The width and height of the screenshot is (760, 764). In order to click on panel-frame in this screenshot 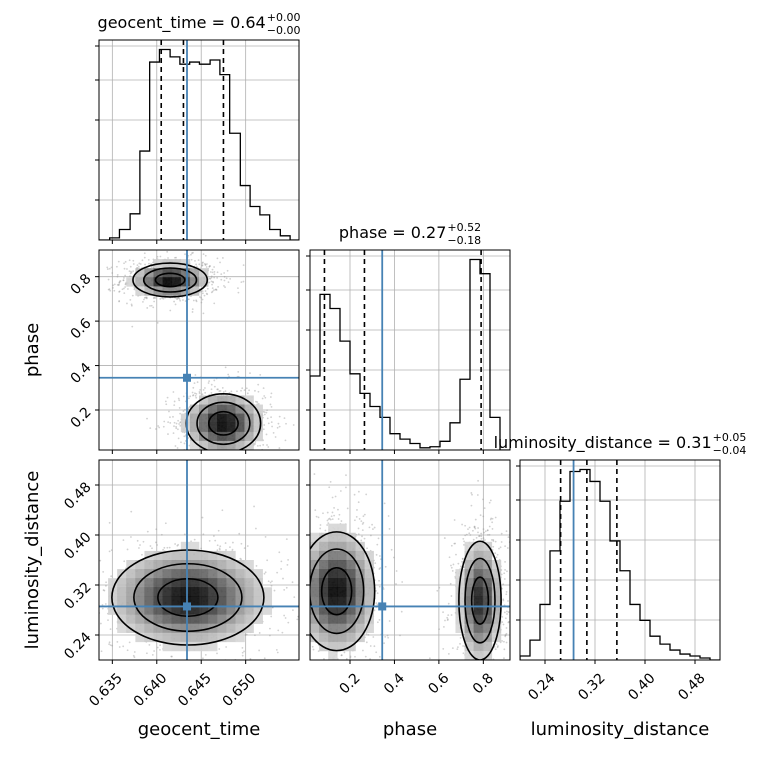, I will do `click(410, 350)`.